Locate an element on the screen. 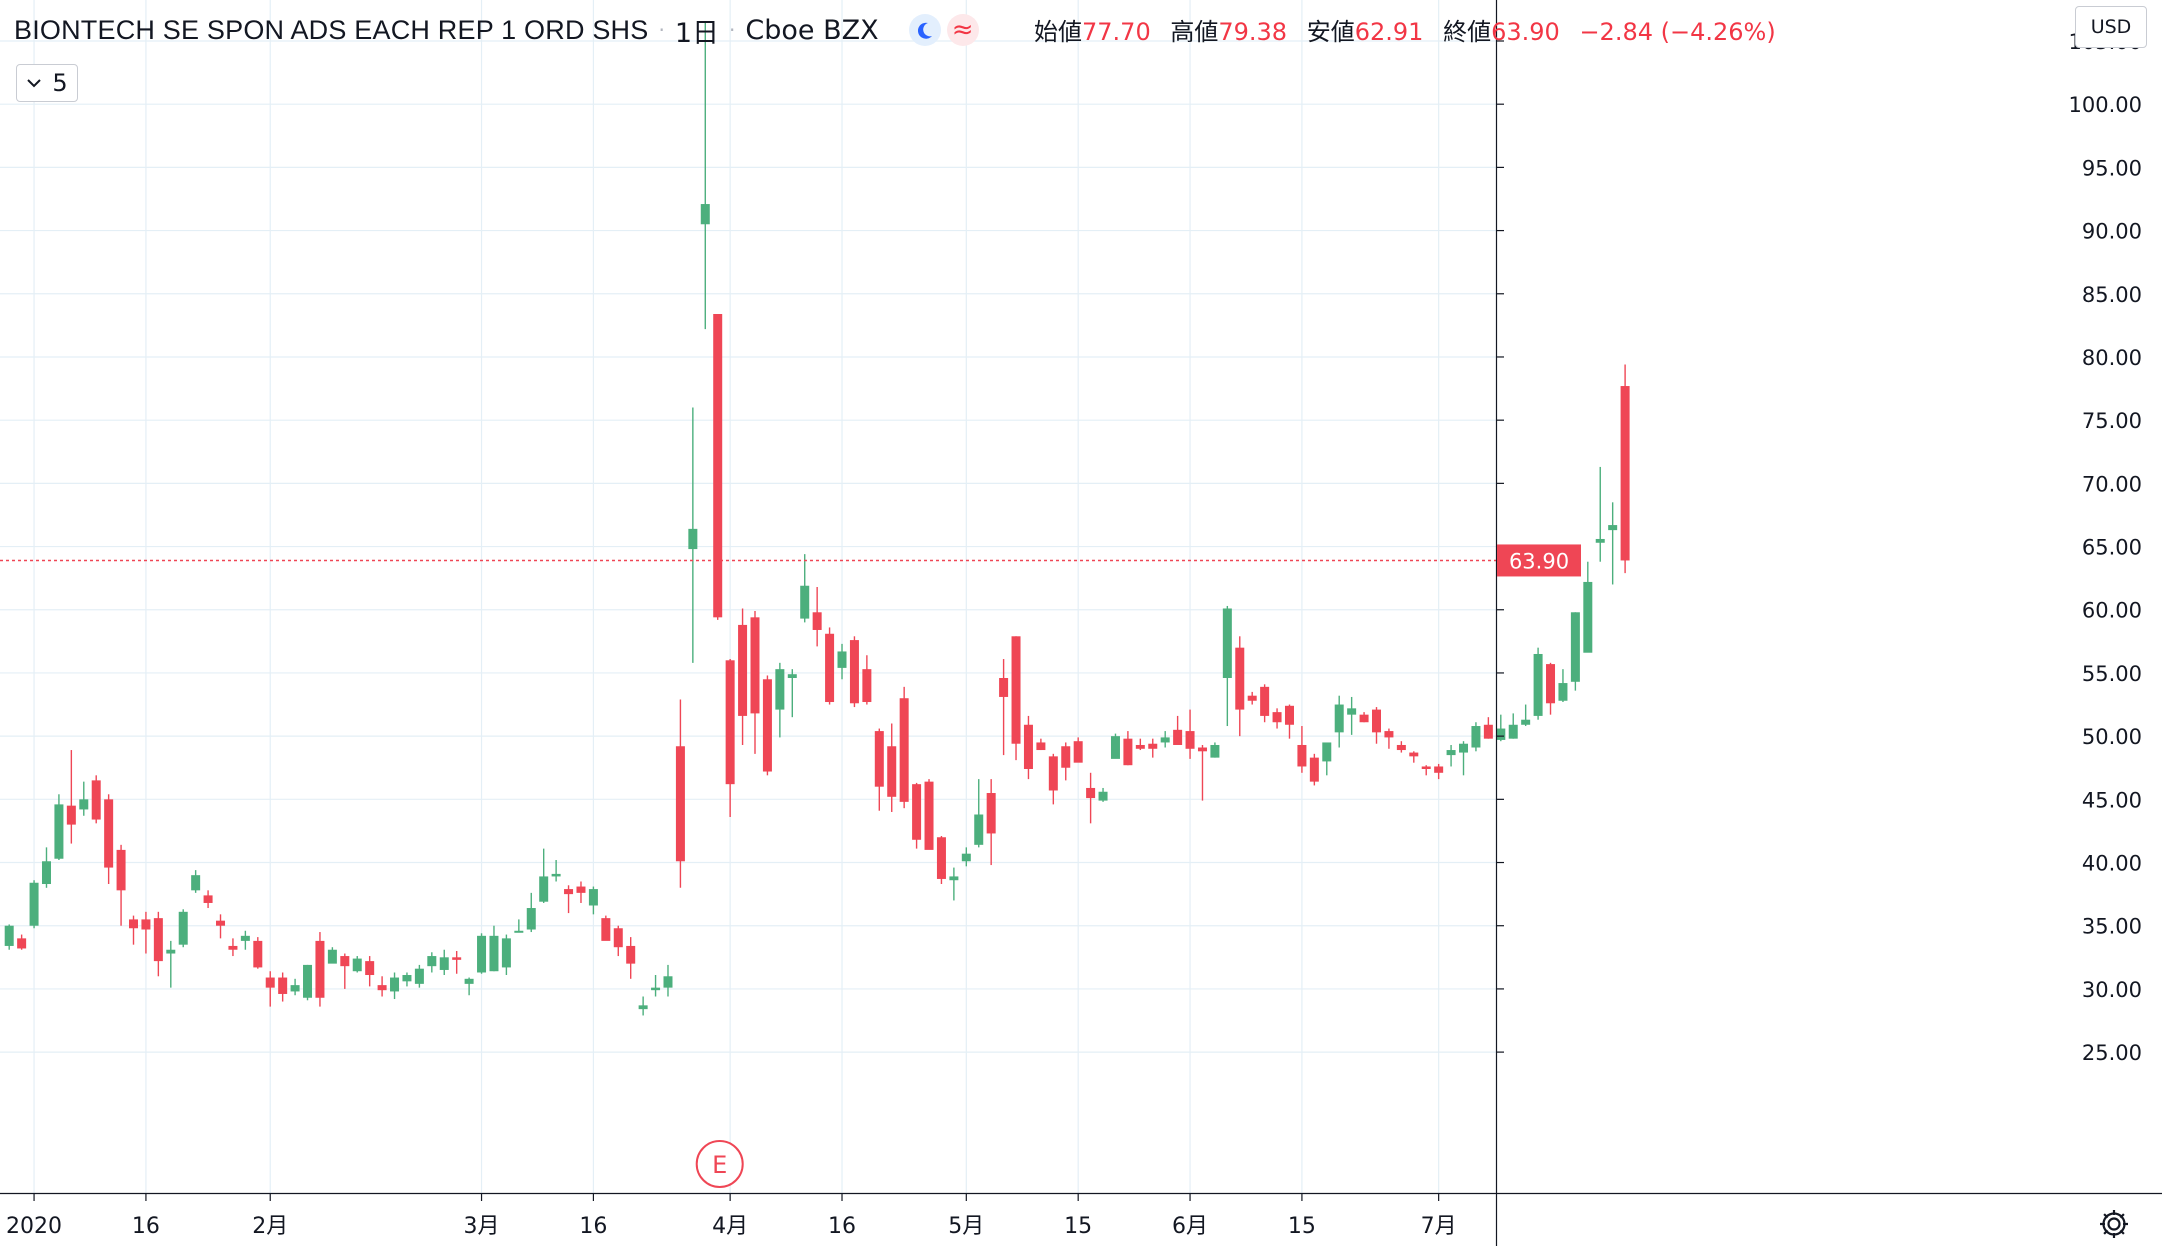 The height and width of the screenshot is (1246, 2162). earnings-layer: E is located at coordinates (719, 1164).